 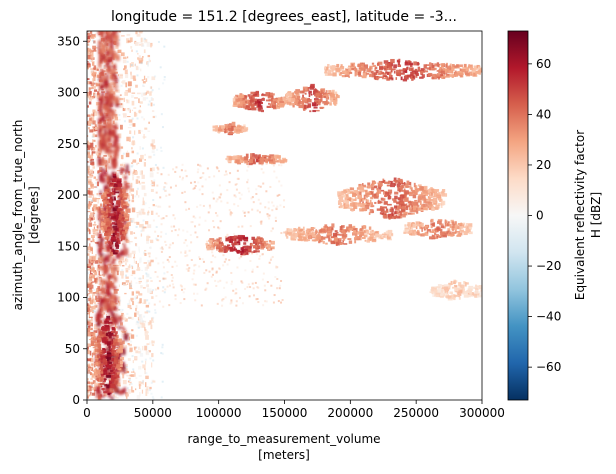 I want to click on y-tick-label: 150, so click(x=68, y=246).